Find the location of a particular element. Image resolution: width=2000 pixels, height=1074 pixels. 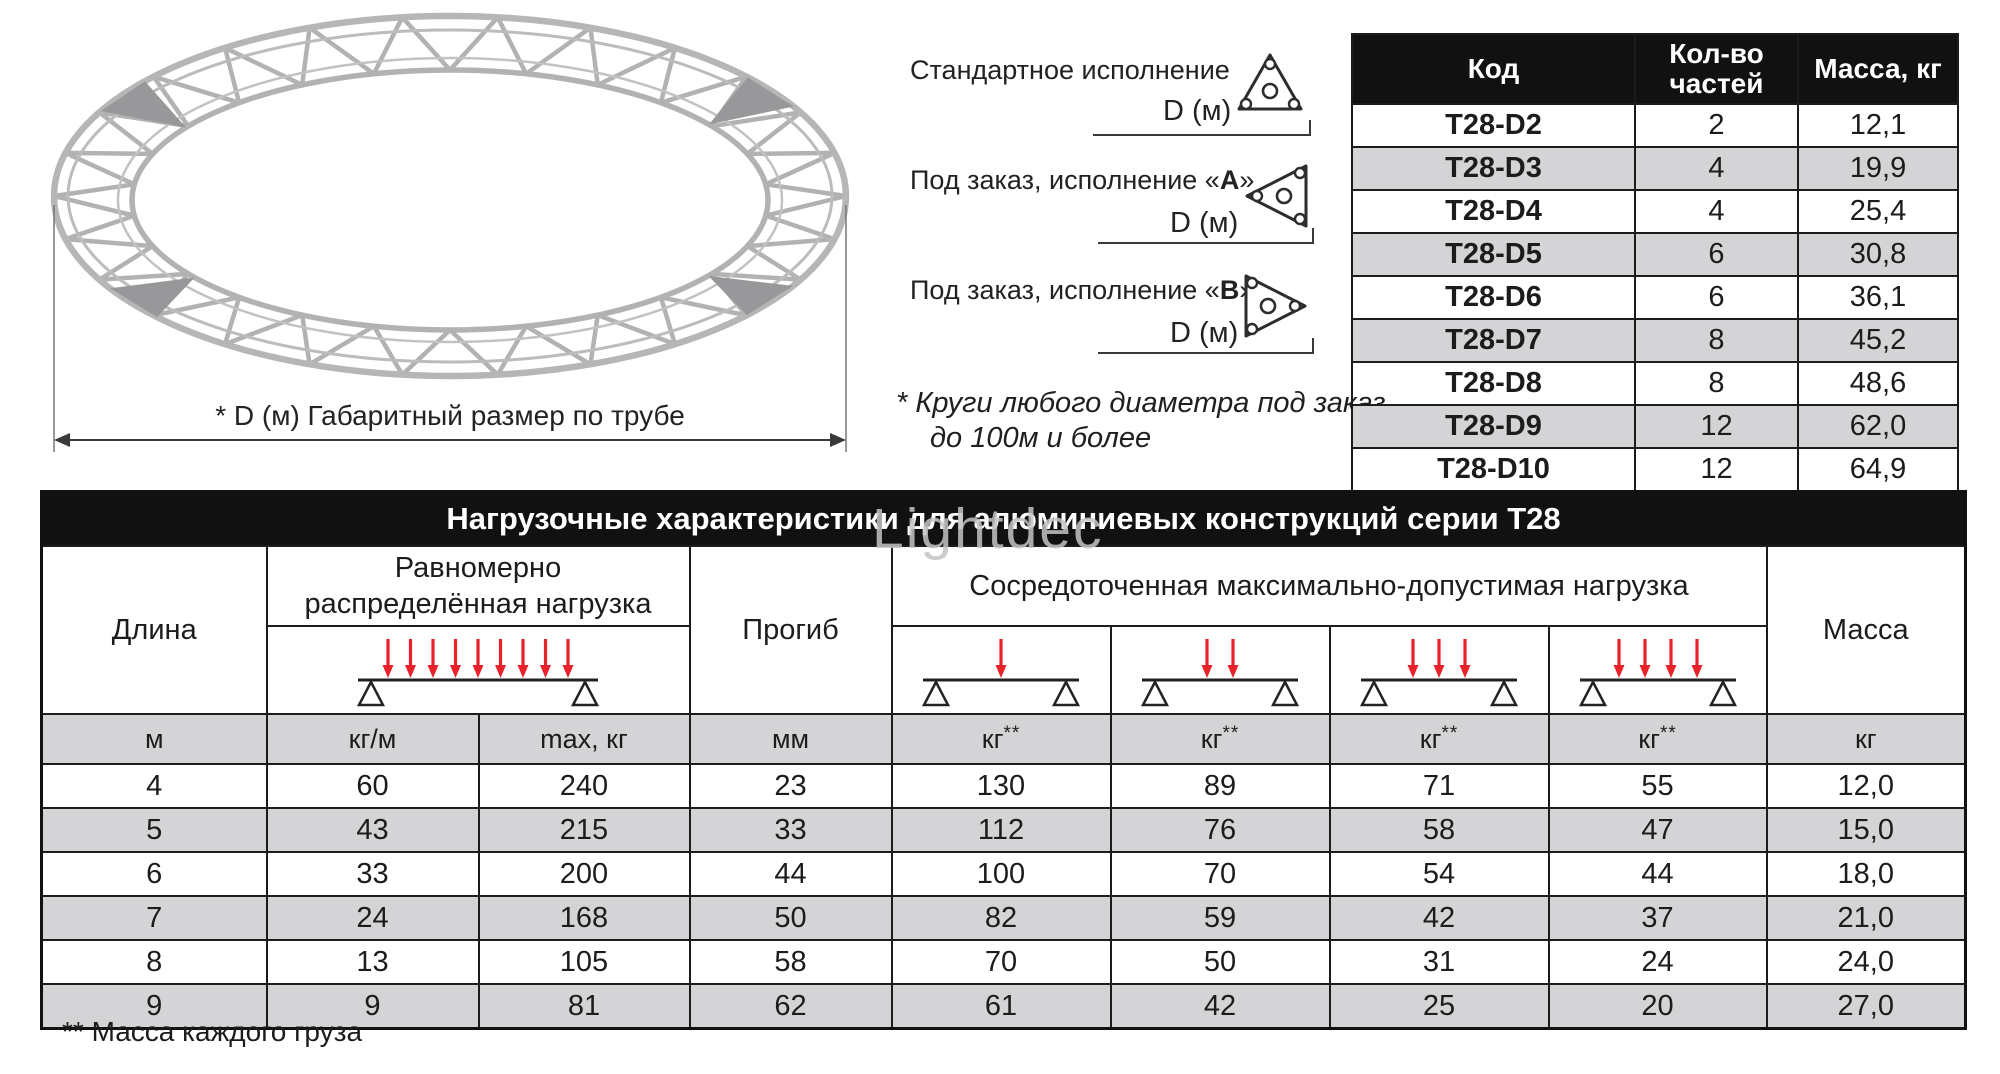

load-cell: 112 is located at coordinates (1001, 830).